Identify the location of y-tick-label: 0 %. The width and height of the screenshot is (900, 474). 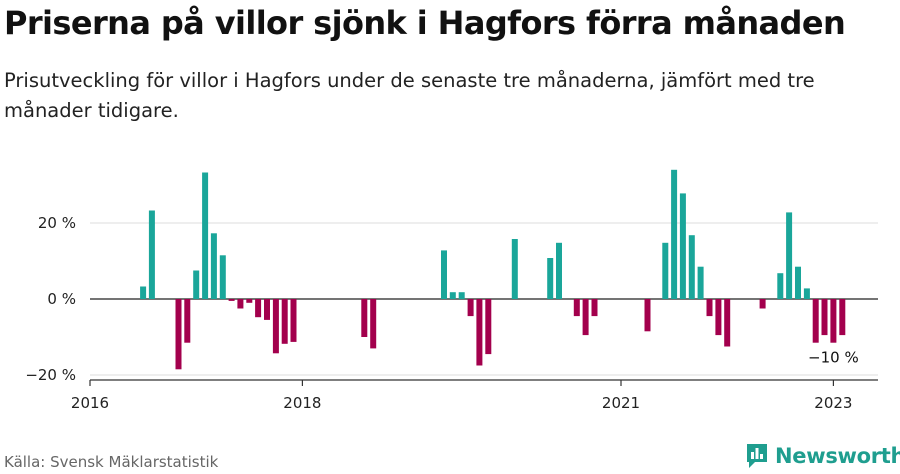
(61, 299).